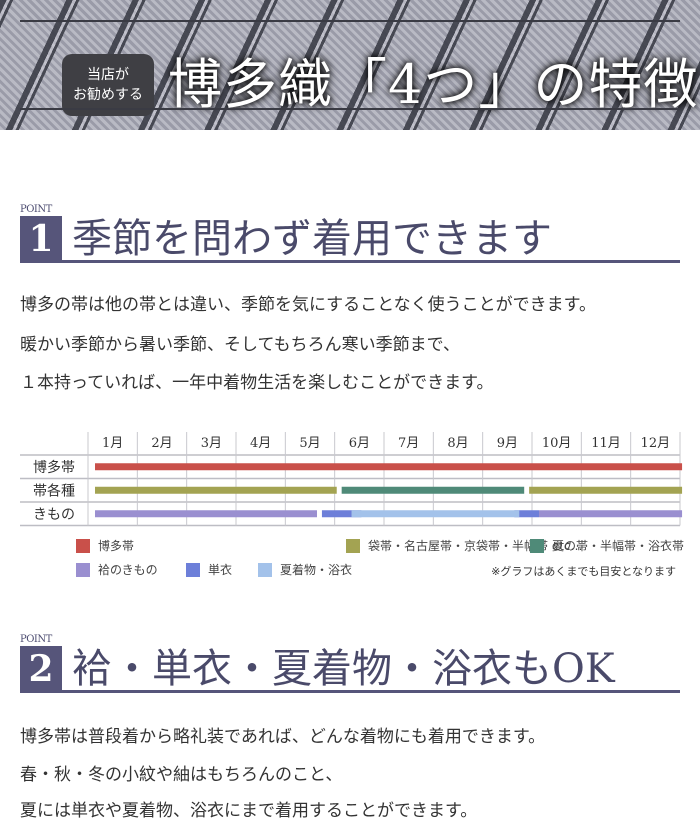  I want to click on legend-item: 博多帯, so click(105, 545).